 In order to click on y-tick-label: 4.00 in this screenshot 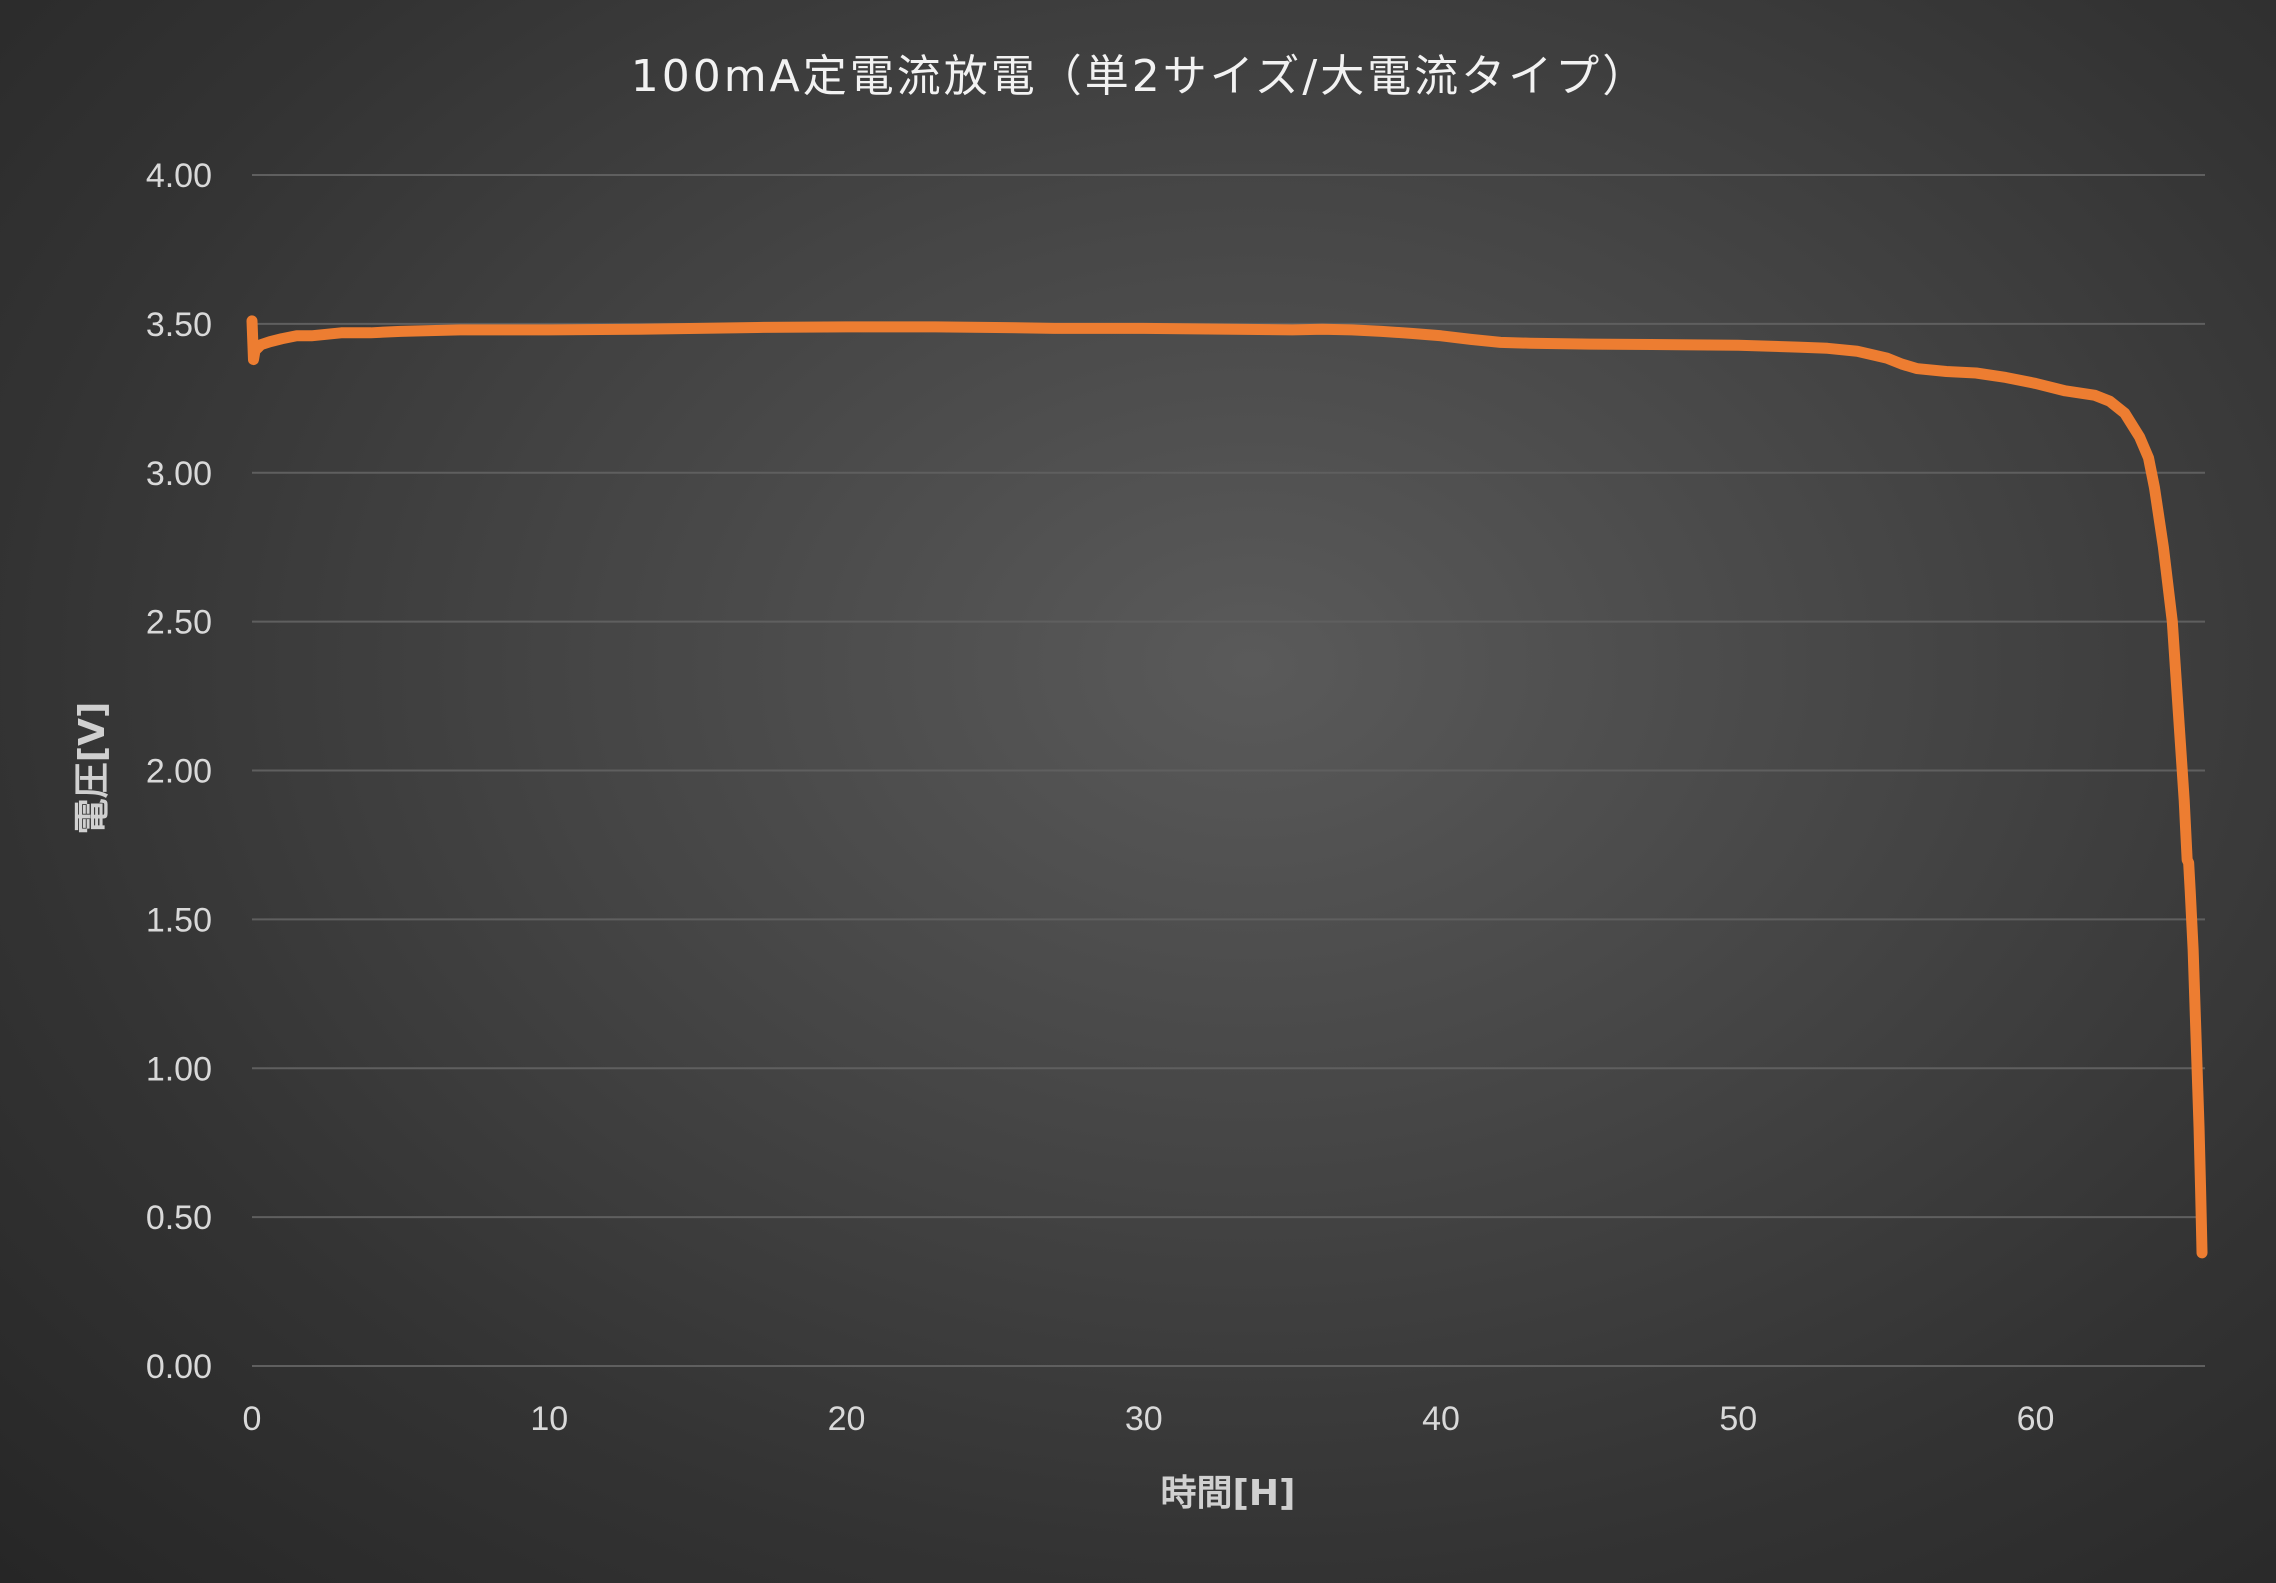, I will do `click(179, 176)`.